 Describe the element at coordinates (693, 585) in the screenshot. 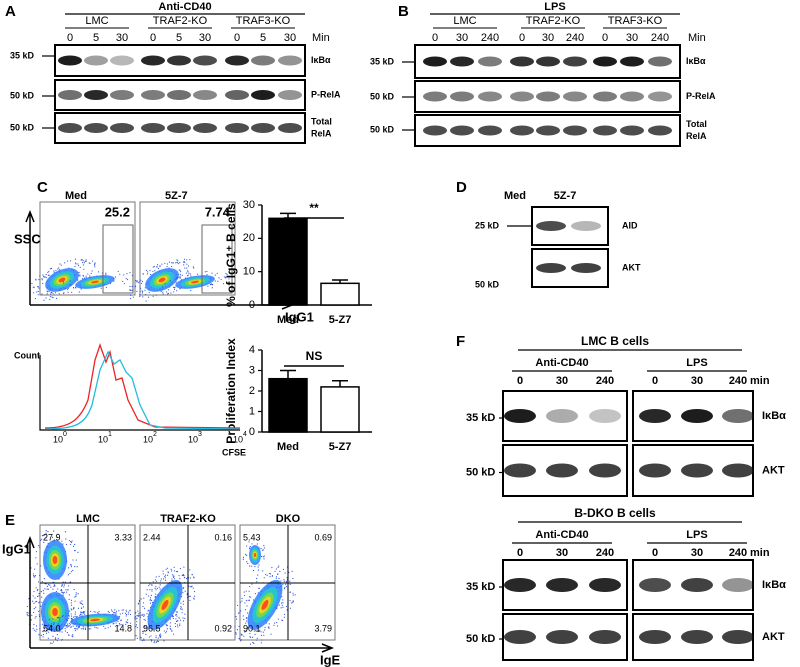

I see `blot-frame` at that location.